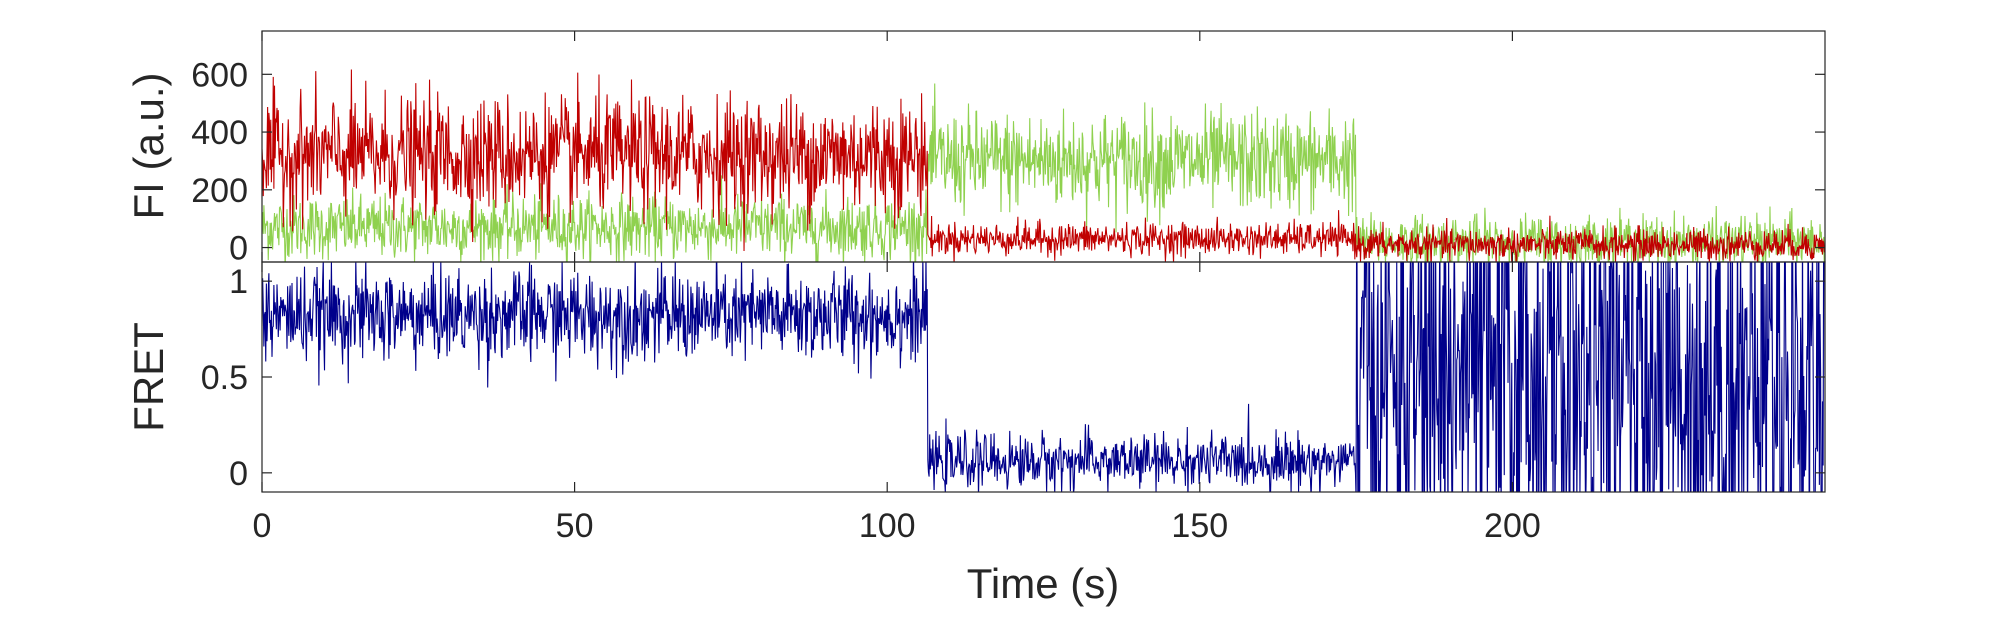  Describe the element at coordinates (224, 378) in the screenshot. I see `fret-y-tick-label: 0.5` at that location.